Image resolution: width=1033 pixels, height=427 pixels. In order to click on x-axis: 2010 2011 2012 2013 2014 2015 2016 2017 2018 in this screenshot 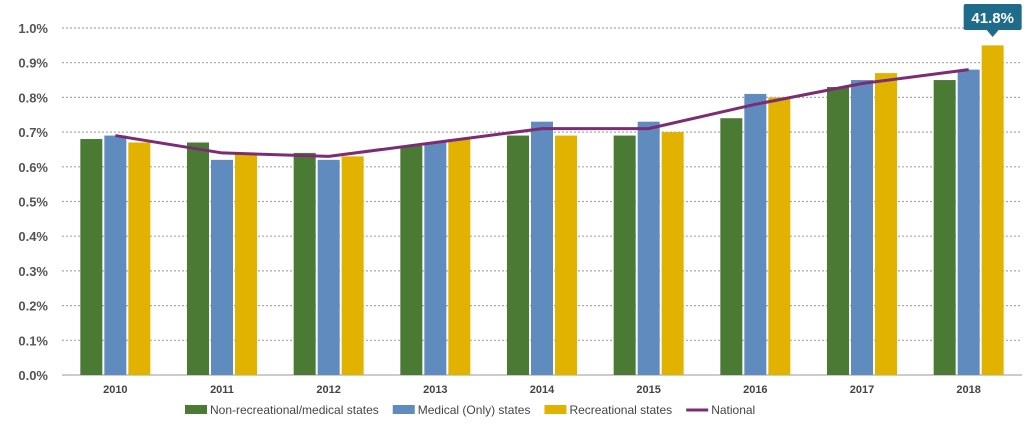, I will do `click(542, 390)`.